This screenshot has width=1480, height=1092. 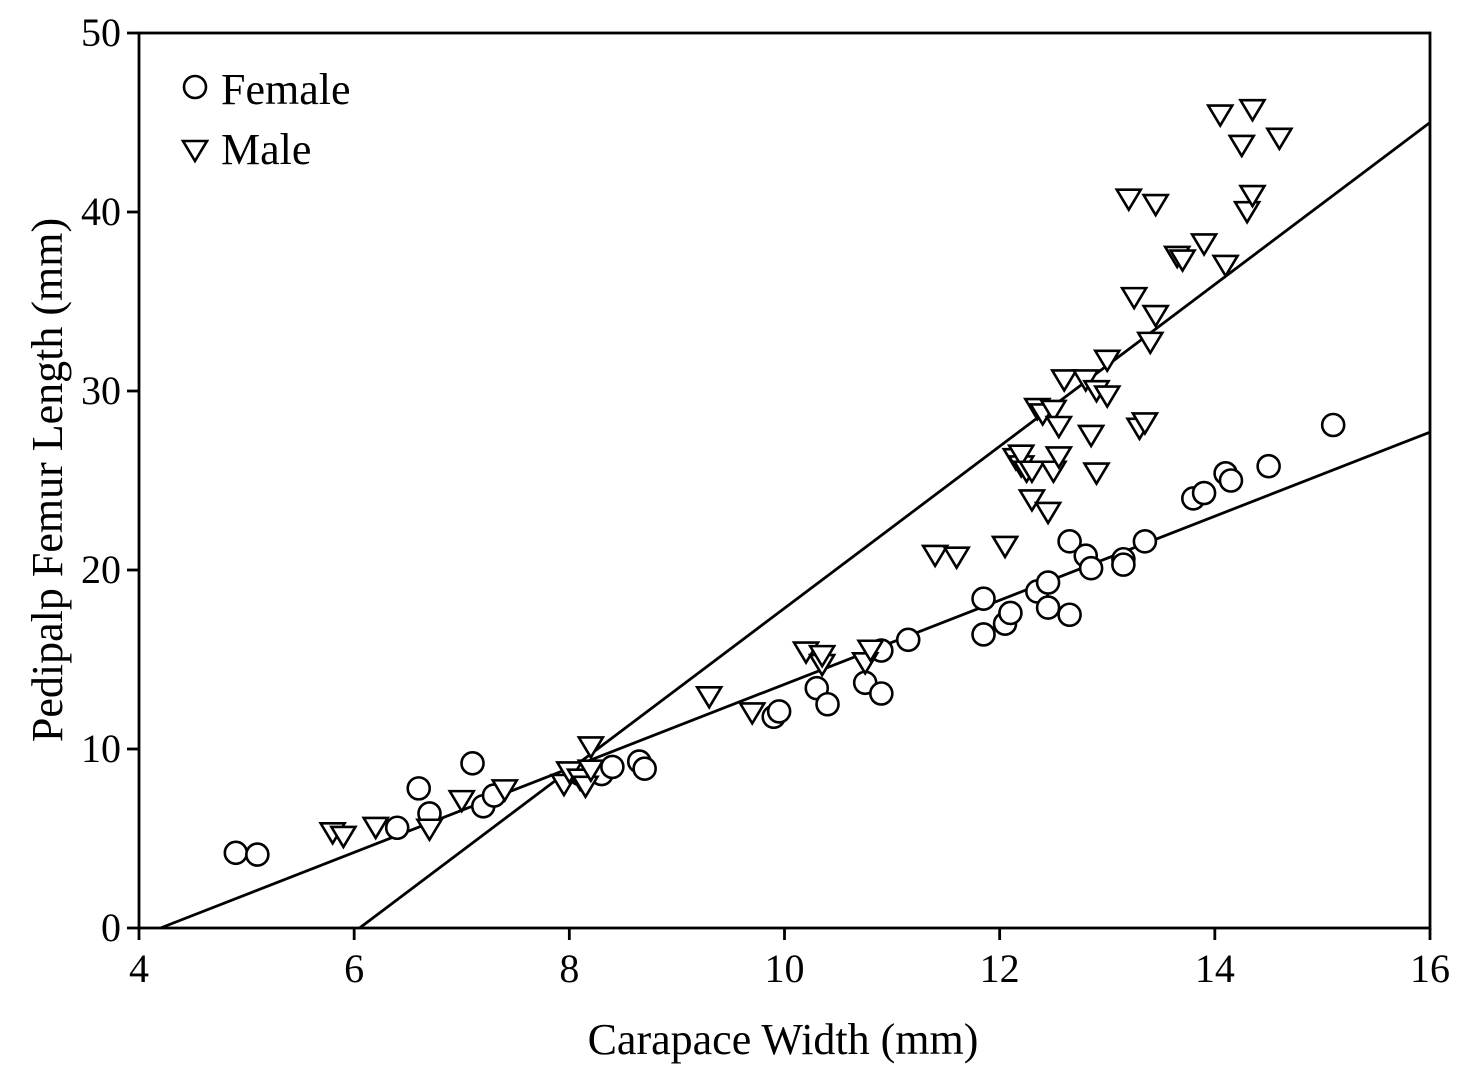 What do you see at coordinates (101, 748) in the screenshot?
I see `y-tick-label: 10` at bounding box center [101, 748].